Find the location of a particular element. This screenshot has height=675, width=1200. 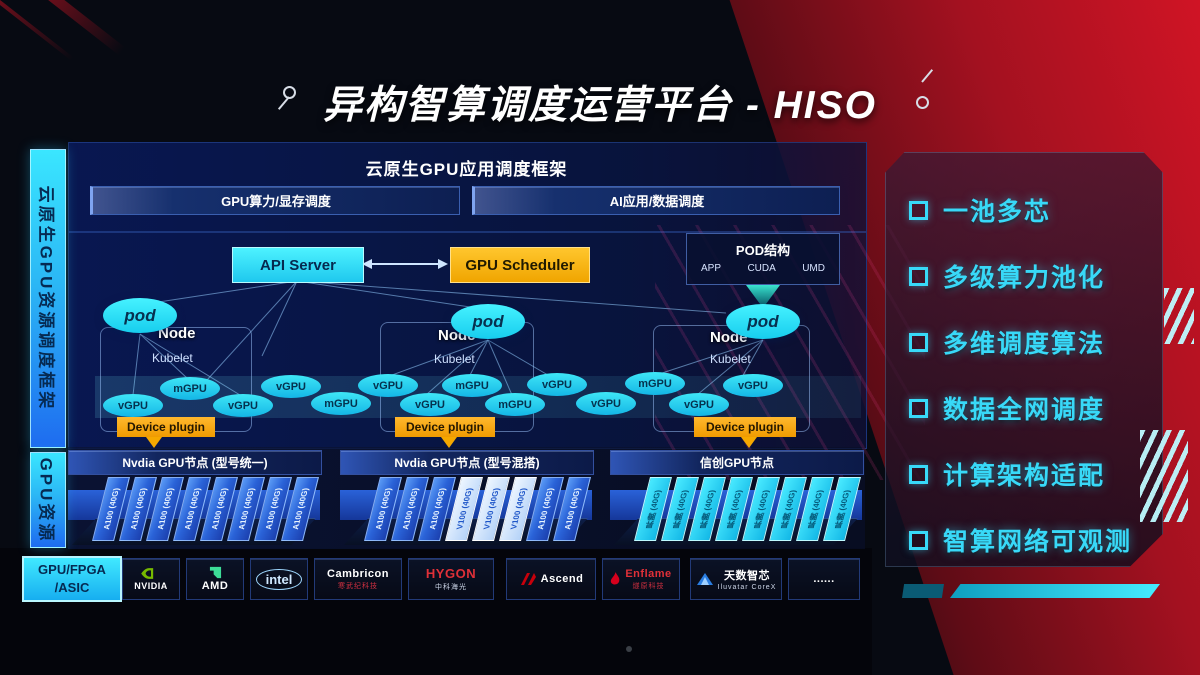

bar-ai-data-scheduling: AI应用/数据调度 is located at coordinates (656, 200).